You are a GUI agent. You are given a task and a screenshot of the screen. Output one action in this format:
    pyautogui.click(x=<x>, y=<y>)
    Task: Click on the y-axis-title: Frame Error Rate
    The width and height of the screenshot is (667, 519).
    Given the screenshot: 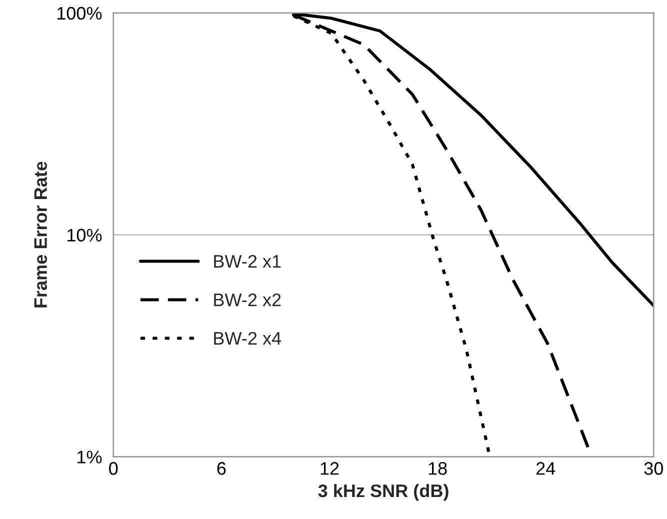 What is the action you would take?
    pyautogui.click(x=40, y=235)
    